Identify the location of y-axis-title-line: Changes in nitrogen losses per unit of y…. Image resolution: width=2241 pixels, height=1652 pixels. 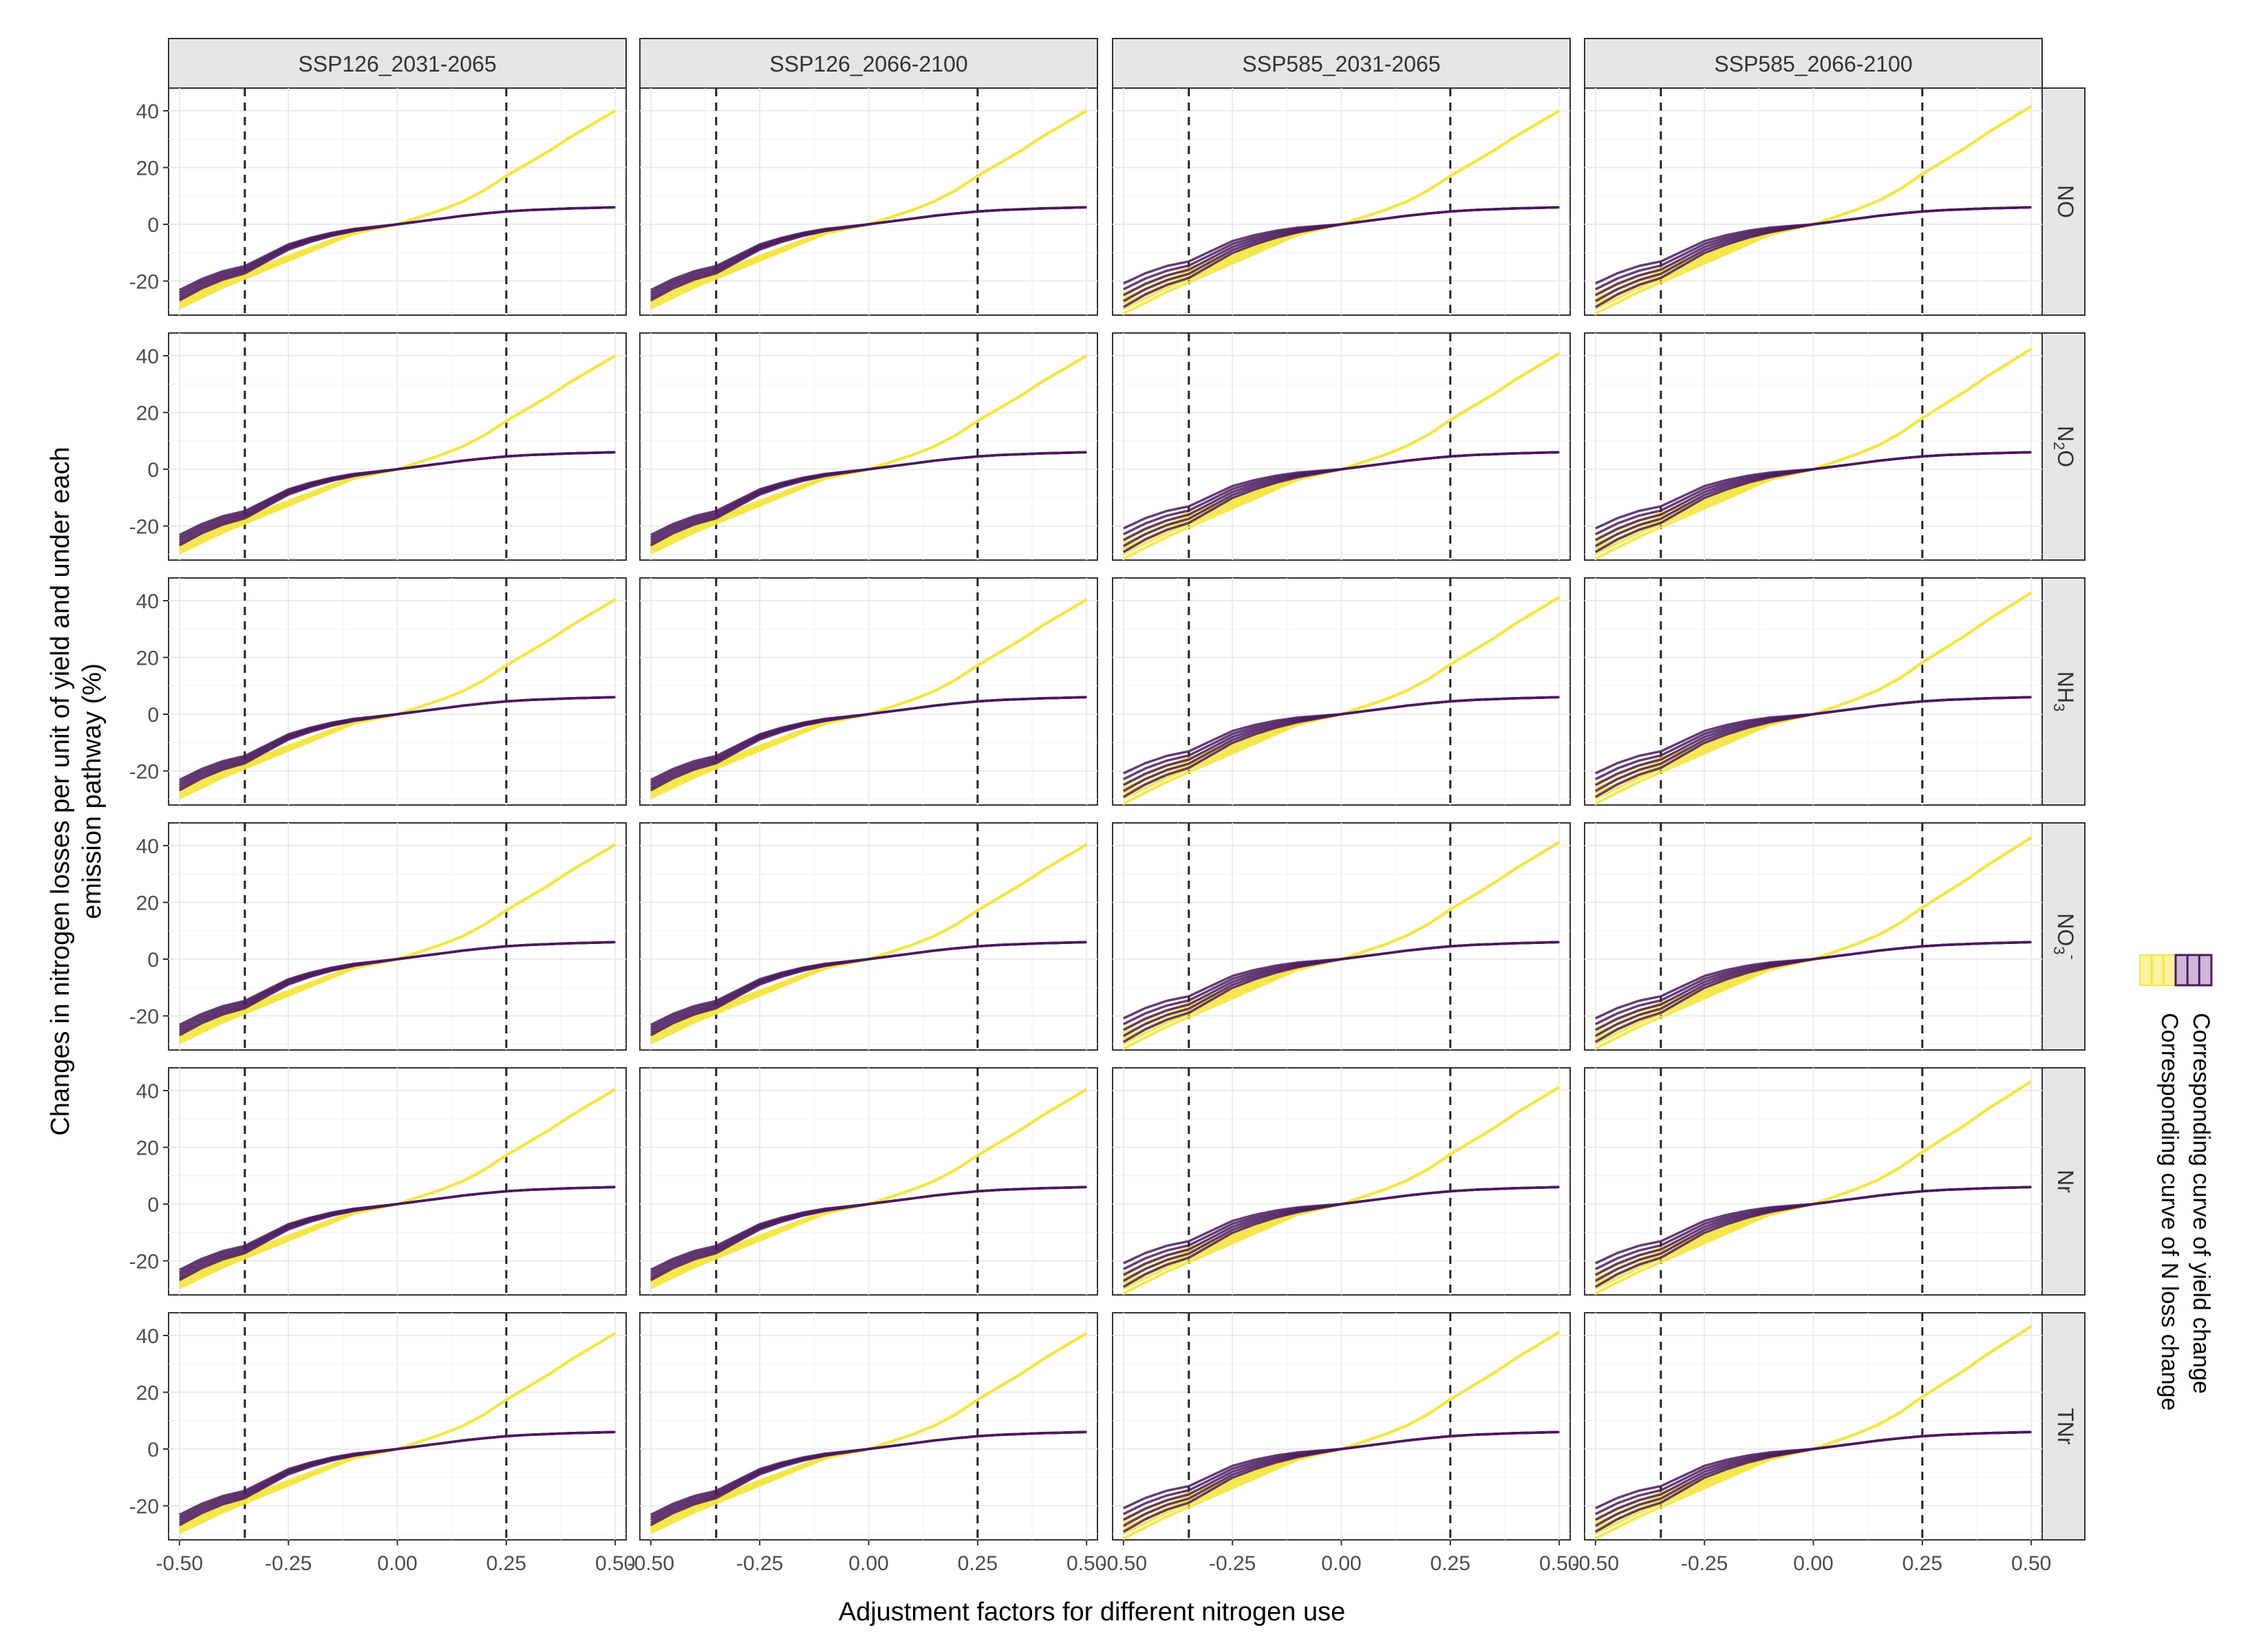
(60, 791).